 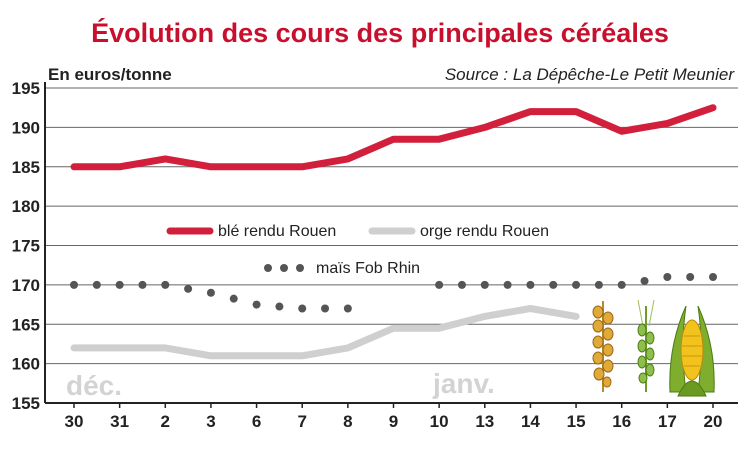 I want to click on legend-label-mais: maïs Fob Rhin, so click(x=368, y=268).